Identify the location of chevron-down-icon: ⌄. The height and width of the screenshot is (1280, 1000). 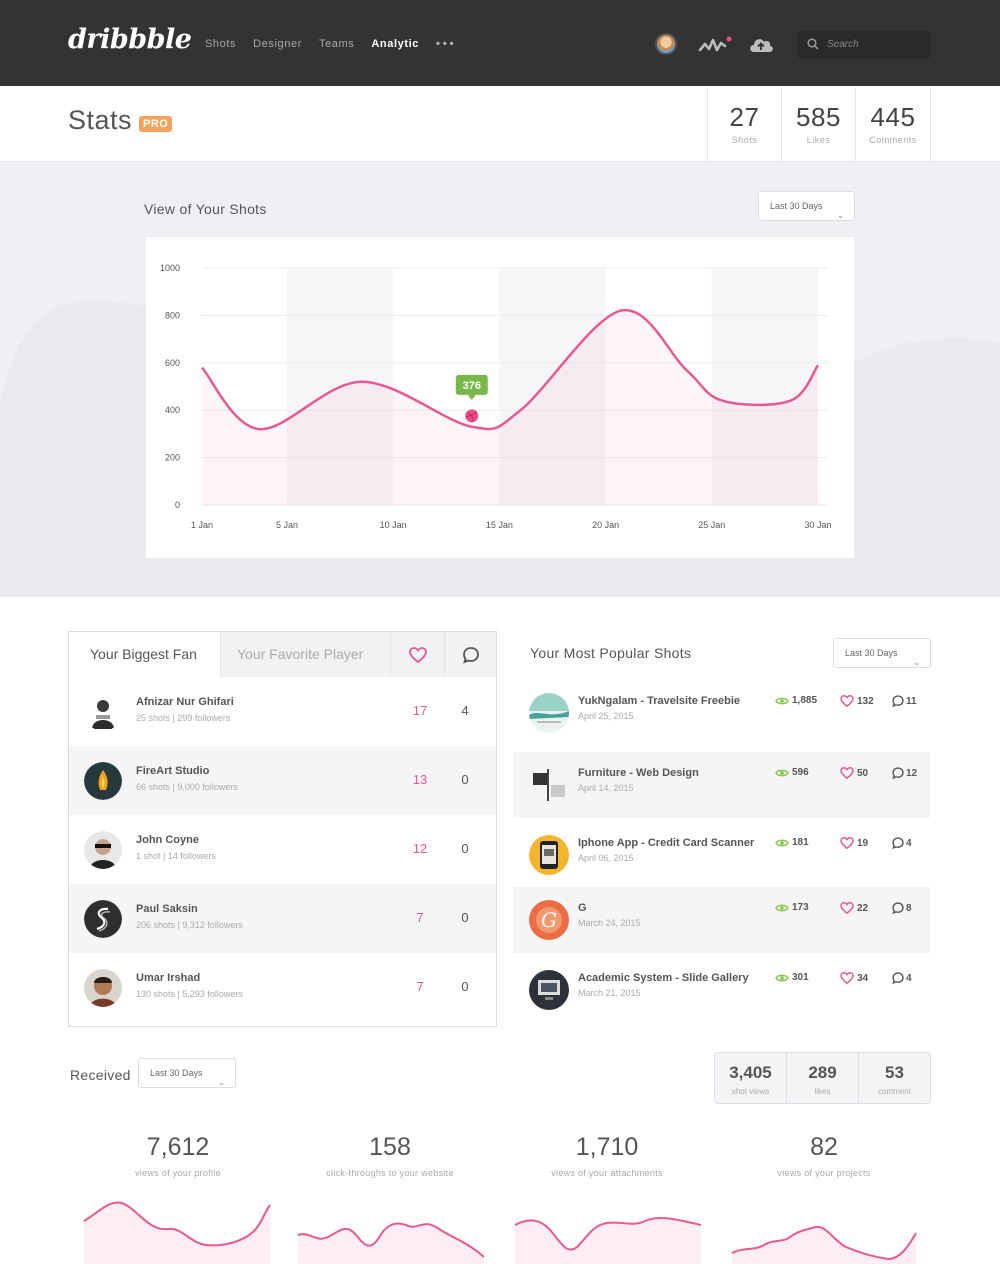
(916, 662).